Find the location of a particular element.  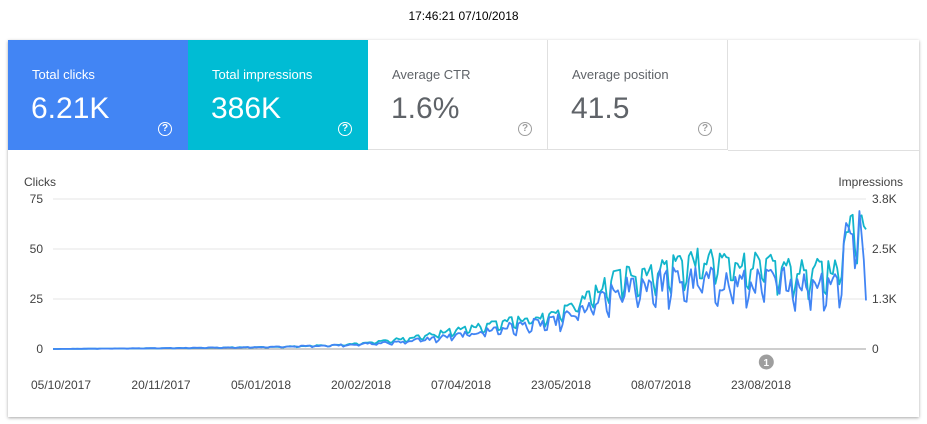

x-tick-label: 23/05/2018 is located at coordinates (561, 385).